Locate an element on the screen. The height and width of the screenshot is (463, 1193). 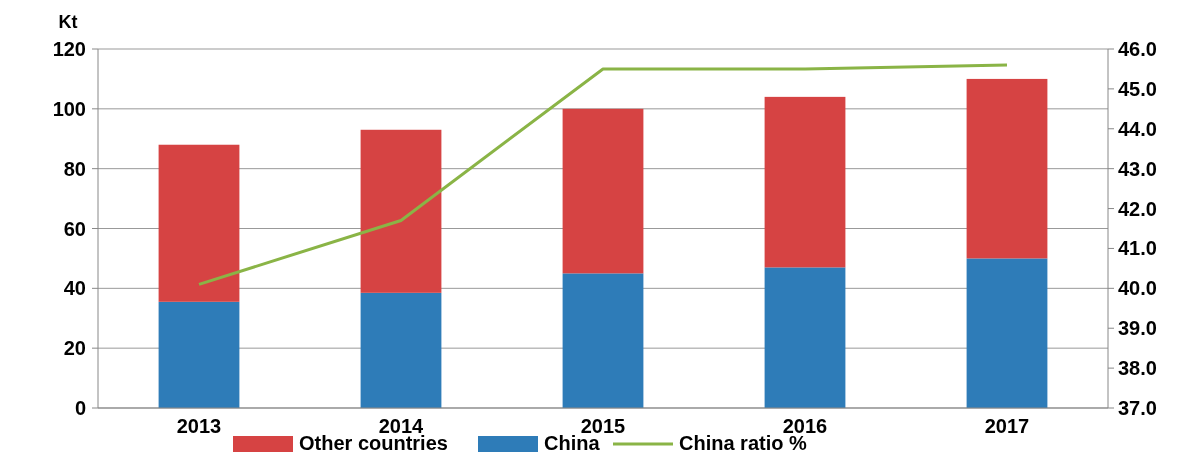
y2-tick-label: 46.0 is located at coordinates (1137, 49).